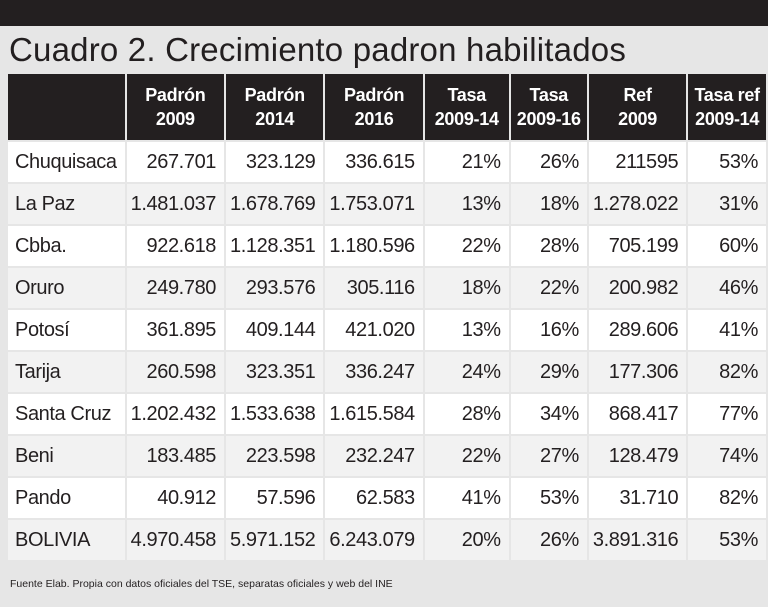 This screenshot has height=607, width=768. Describe the element at coordinates (548, 414) in the screenshot. I see `value-cell: 34%` at that location.